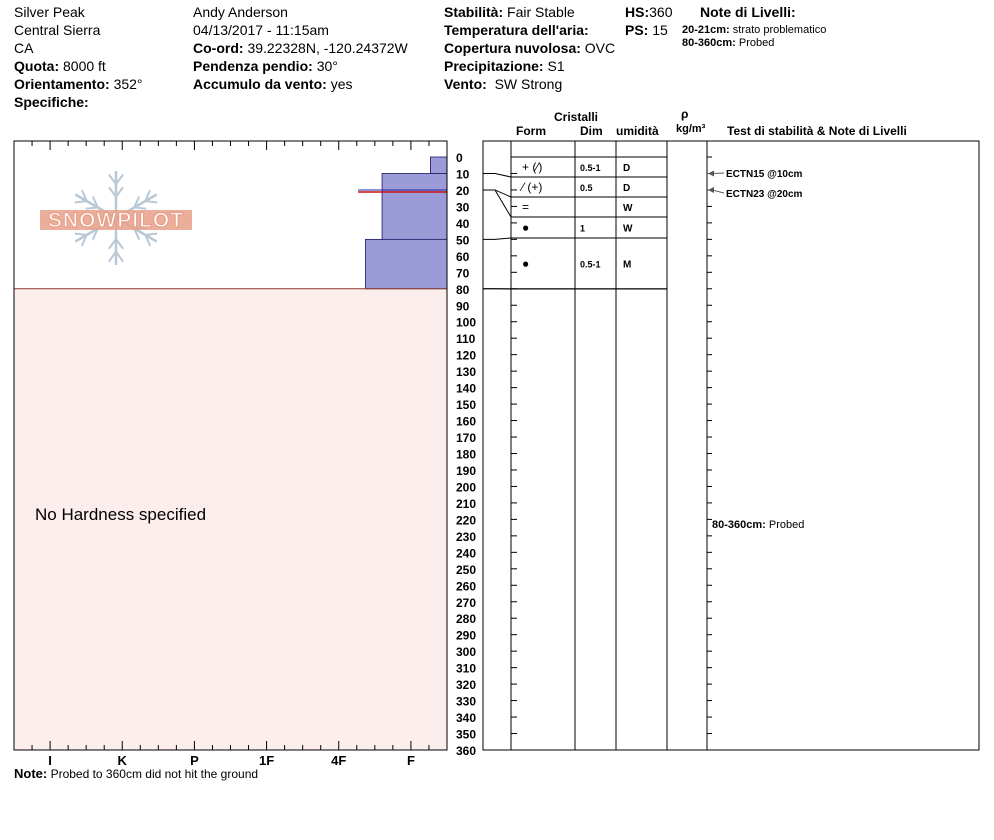 This screenshot has width=994, height=840. What do you see at coordinates (265, 66) in the screenshot?
I see `slope: Pendenza pendio: 30°` at bounding box center [265, 66].